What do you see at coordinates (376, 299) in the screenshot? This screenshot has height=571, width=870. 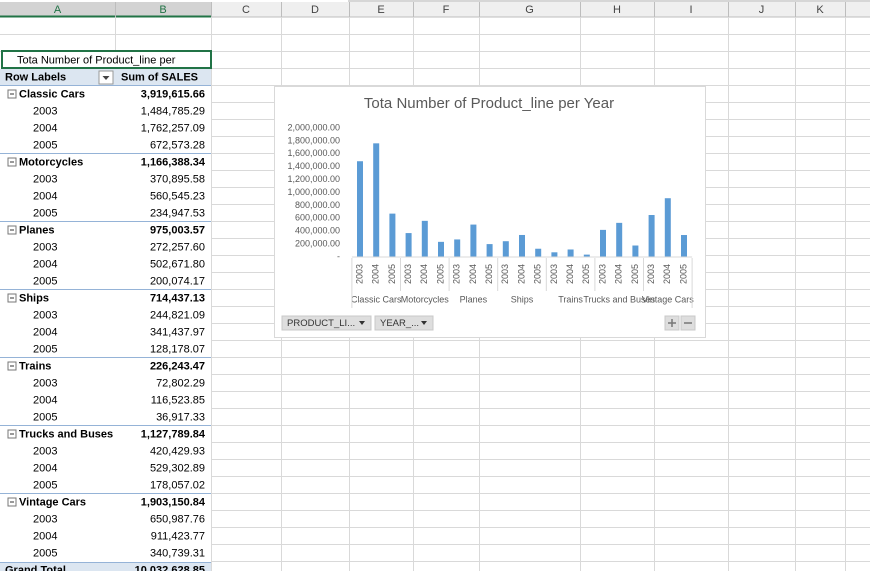 I see `group-axis-label: Classic Cars` at bounding box center [376, 299].